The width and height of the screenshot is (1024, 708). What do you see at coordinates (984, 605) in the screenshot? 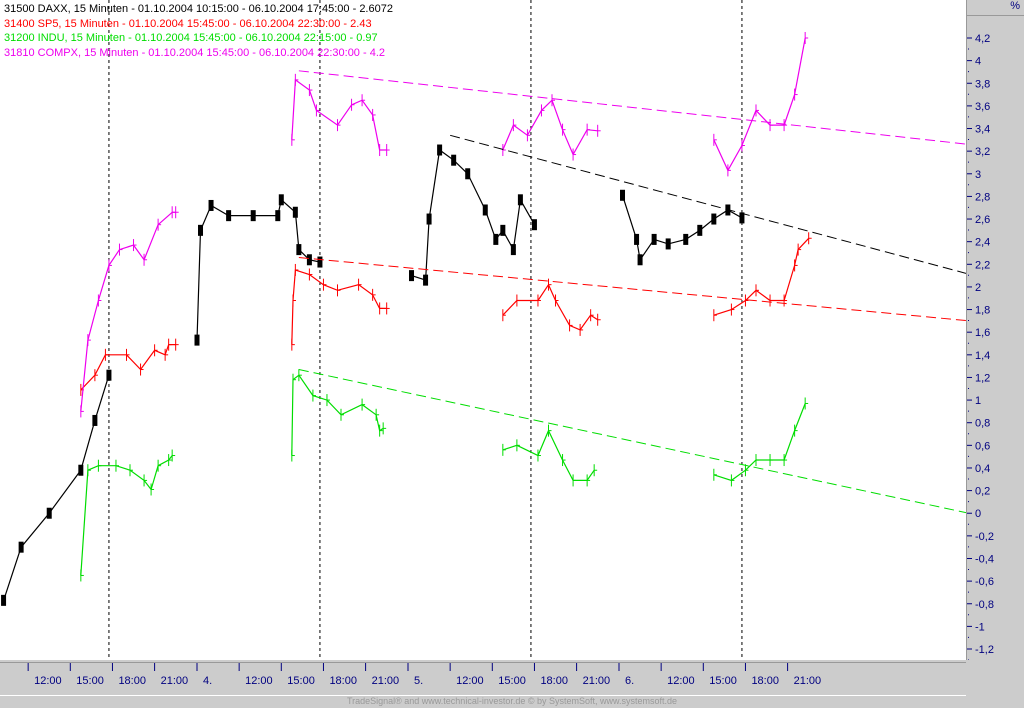
I see `y-tick-label: -0,8` at bounding box center [984, 605].